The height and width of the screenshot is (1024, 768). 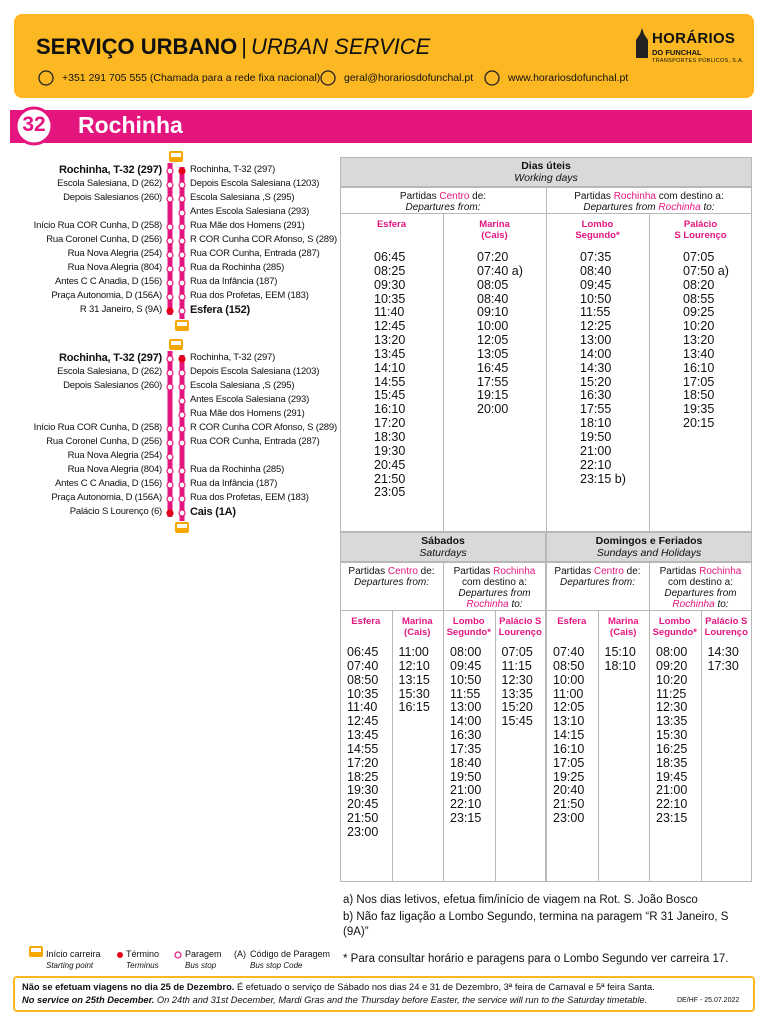 What do you see at coordinates (249, 295) in the screenshot?
I see `stop-name: Rua dos Profetas, EEM (183)` at bounding box center [249, 295].